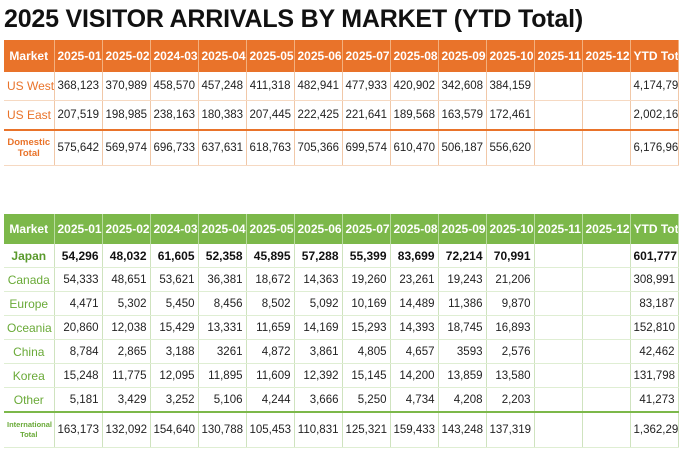  What do you see at coordinates (29, 56) in the screenshot?
I see `domestic-header-market: Market` at bounding box center [29, 56].